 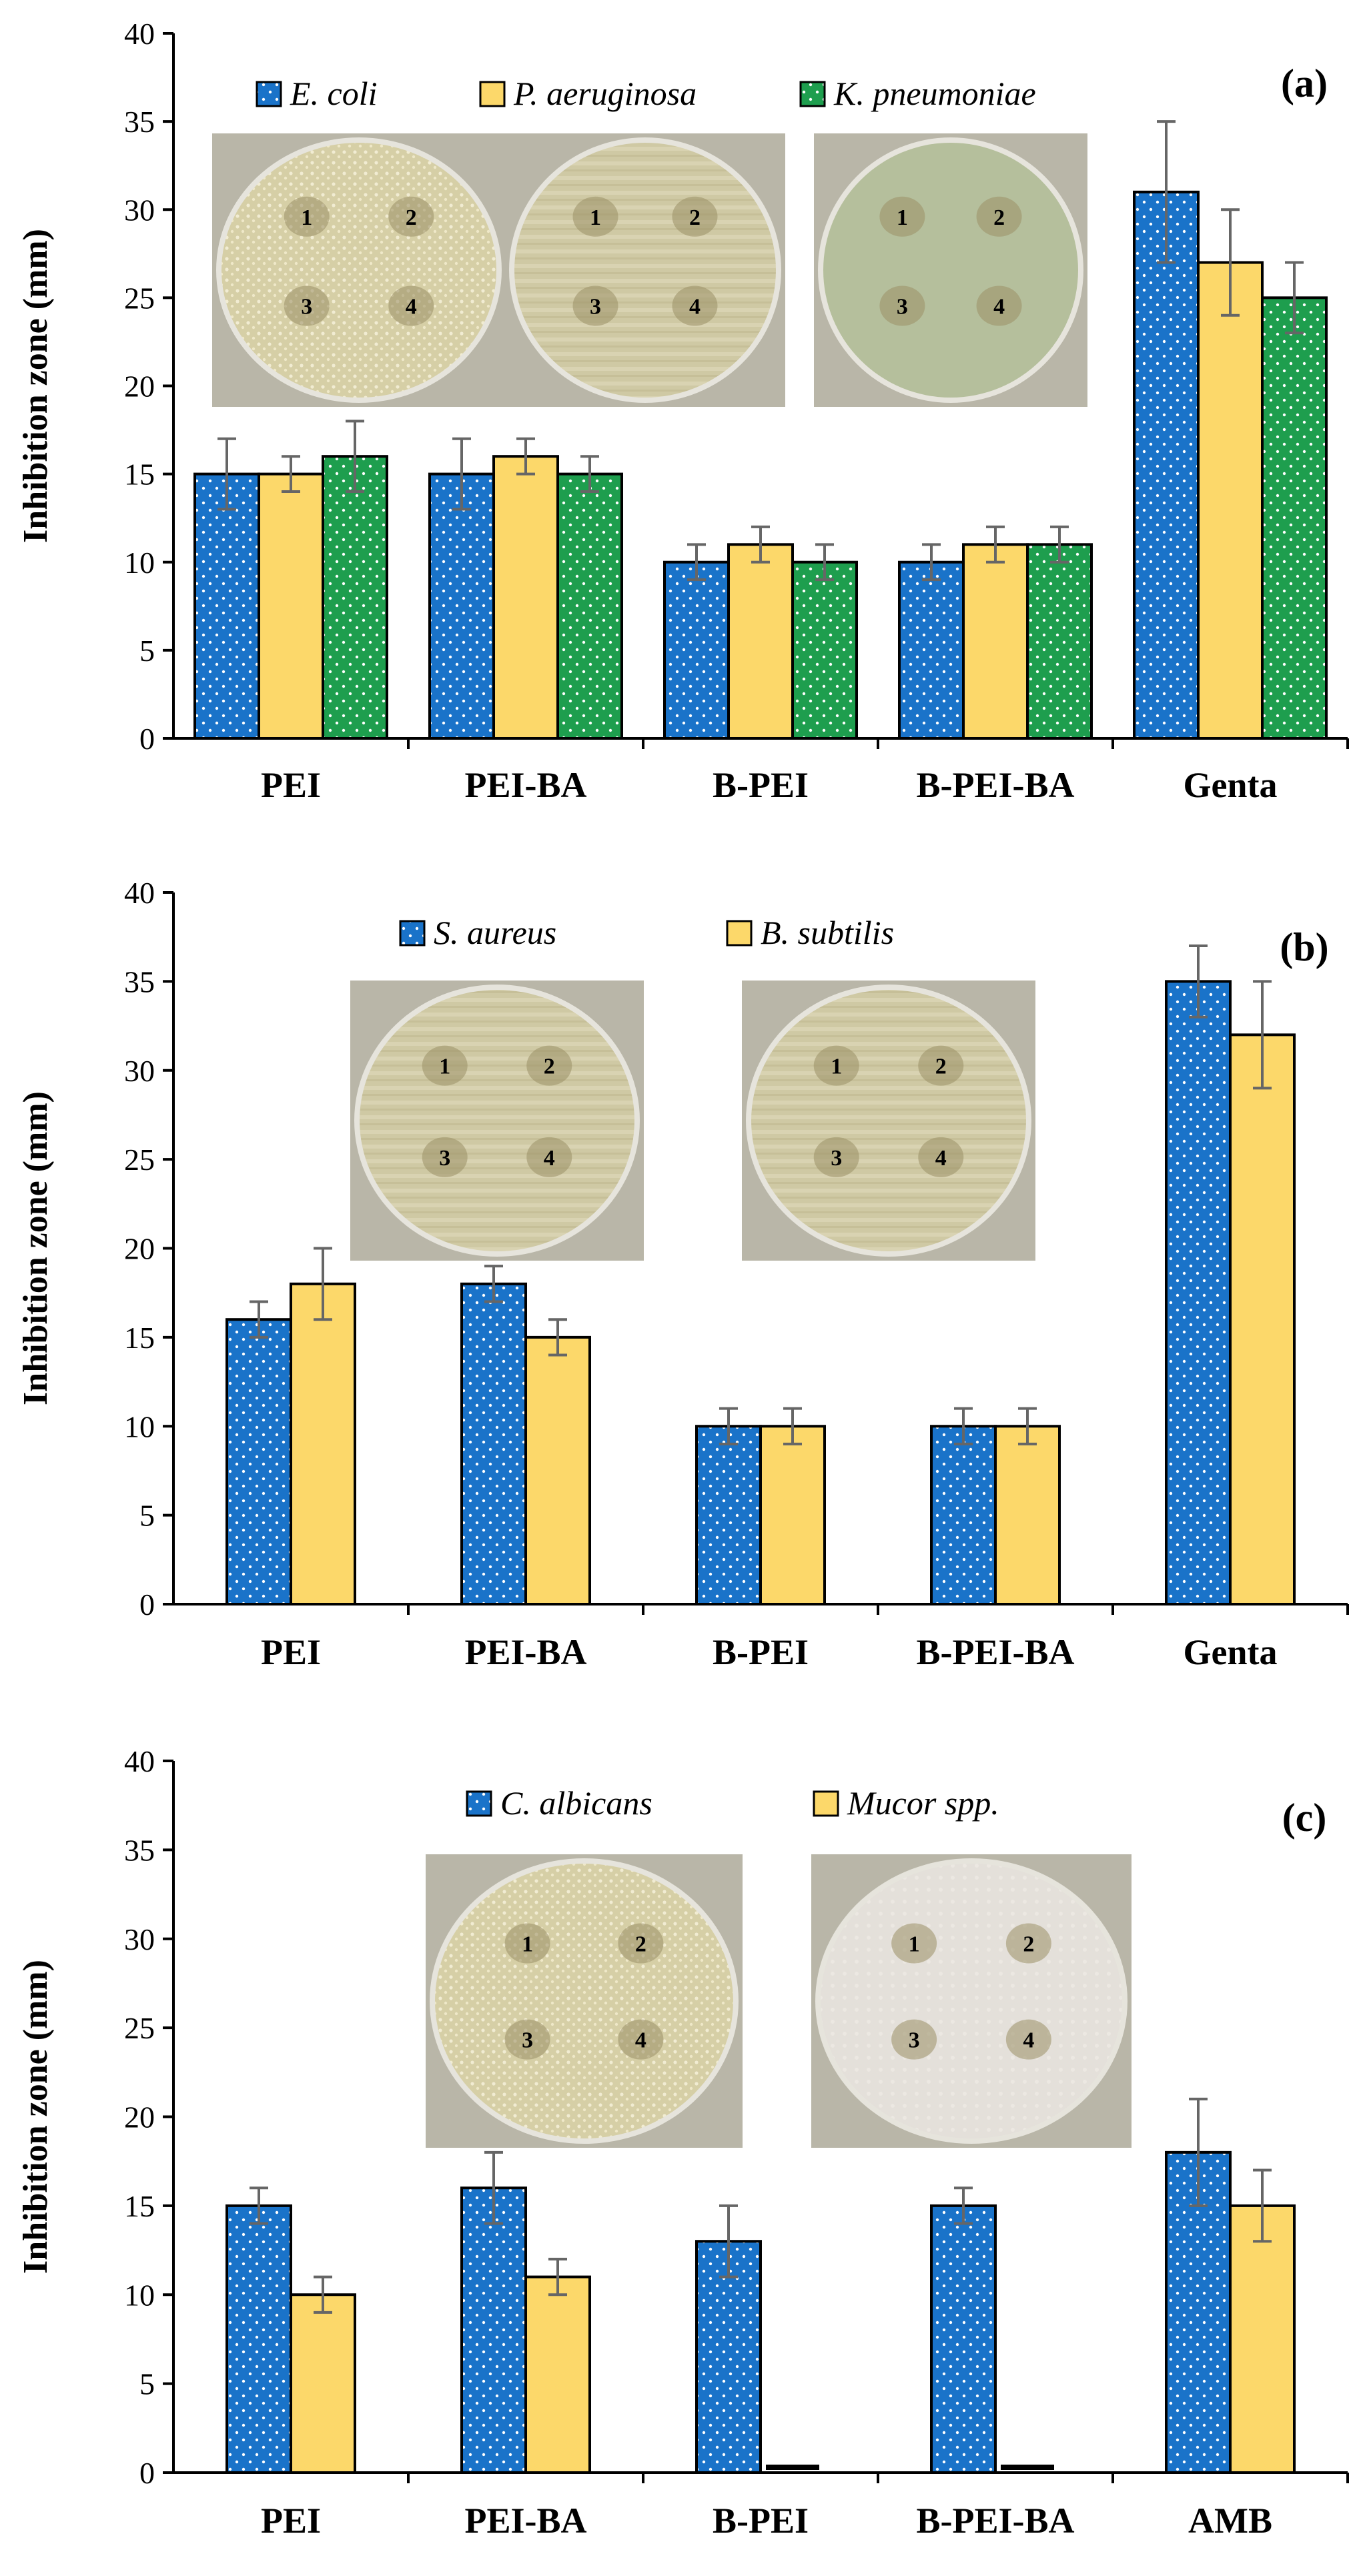 I want to click on legend-label: B. subtilis, so click(x=827, y=932).